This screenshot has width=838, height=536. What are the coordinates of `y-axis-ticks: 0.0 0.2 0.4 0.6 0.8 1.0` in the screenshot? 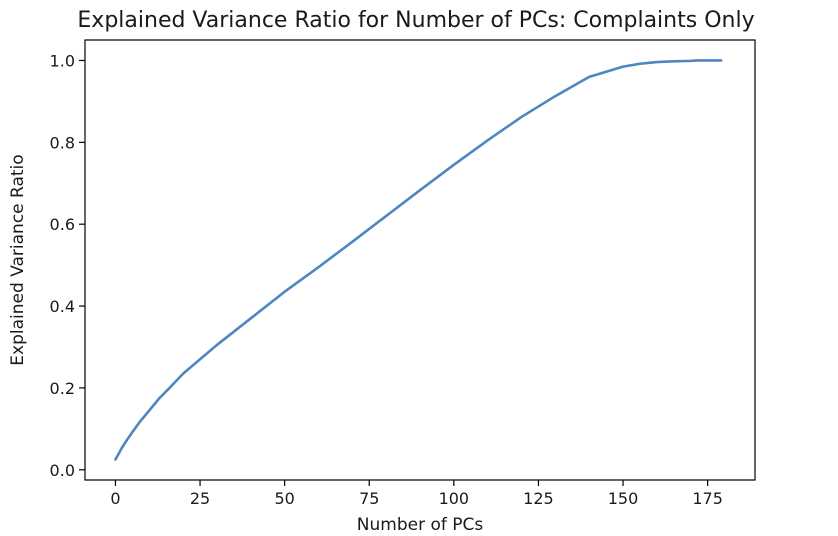 It's located at (67, 265).